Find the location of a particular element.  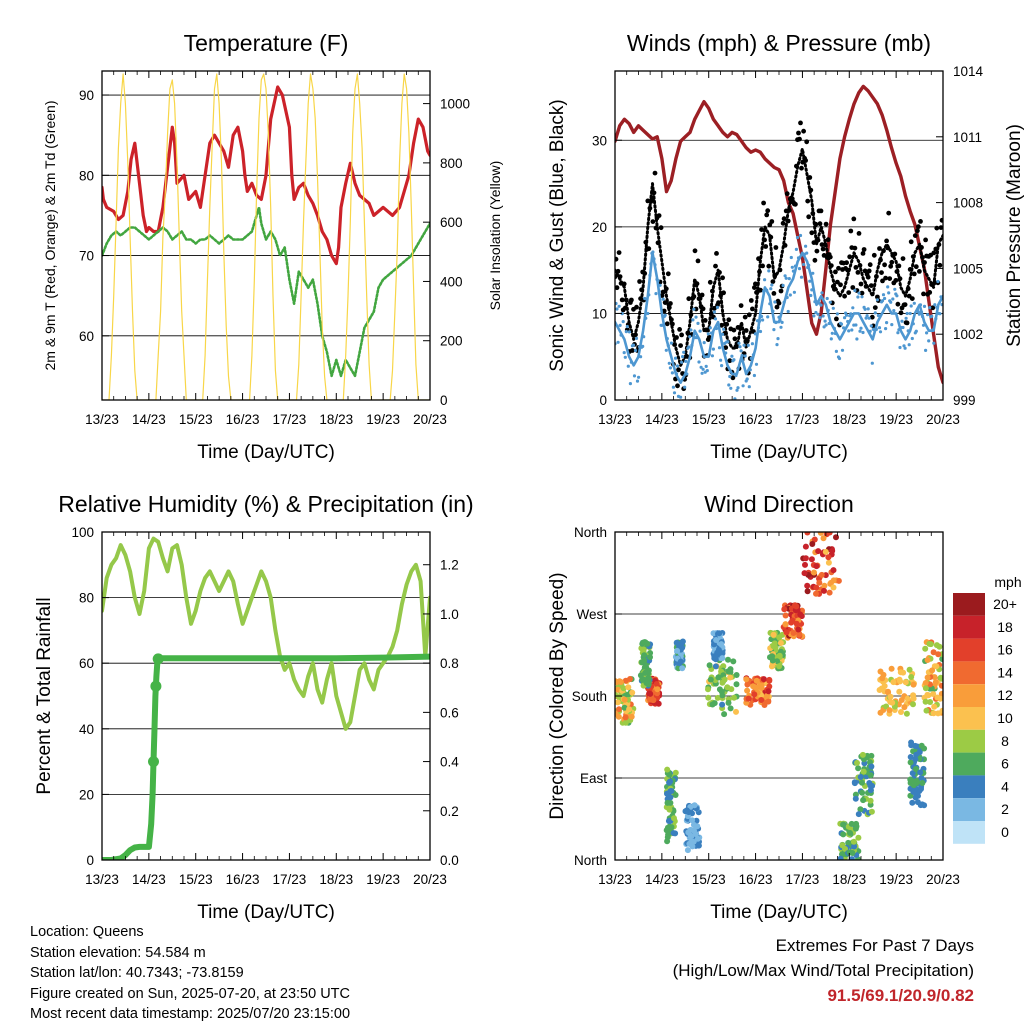

x-tick-label: 13/23 is located at coordinates (615, 879).